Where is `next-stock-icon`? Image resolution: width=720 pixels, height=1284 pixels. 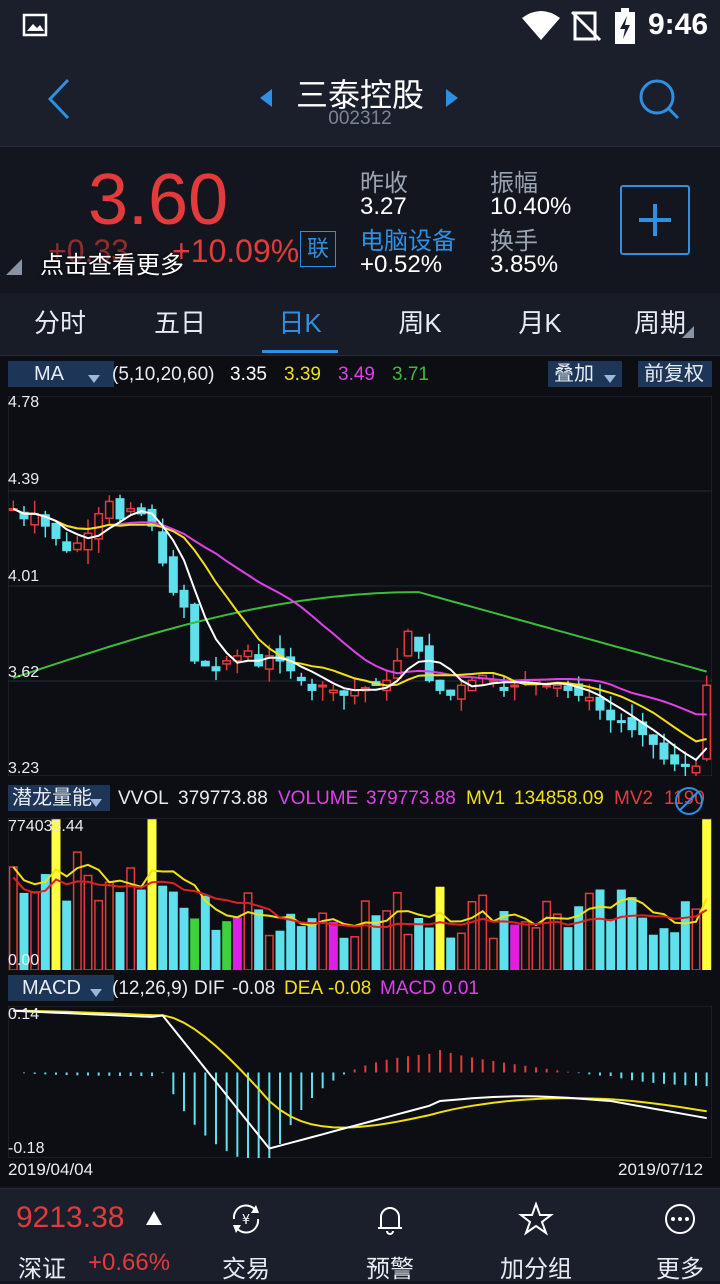 next-stock-icon is located at coordinates (452, 98).